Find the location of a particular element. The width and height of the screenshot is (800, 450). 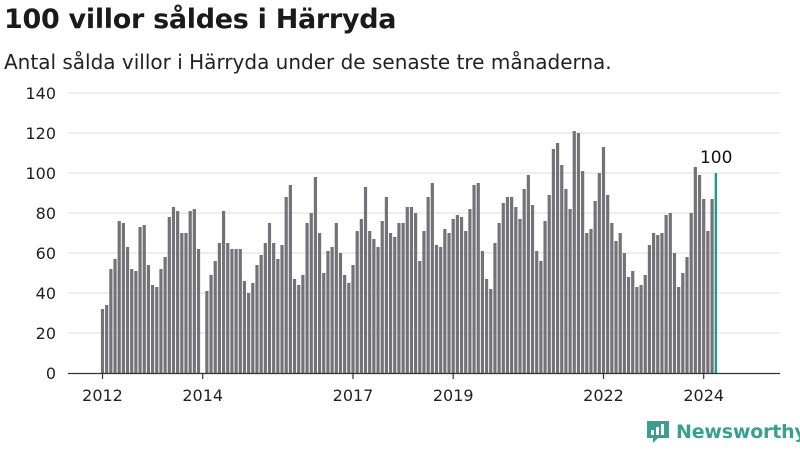

newsworthy-chart-icon is located at coordinates (658, 432).